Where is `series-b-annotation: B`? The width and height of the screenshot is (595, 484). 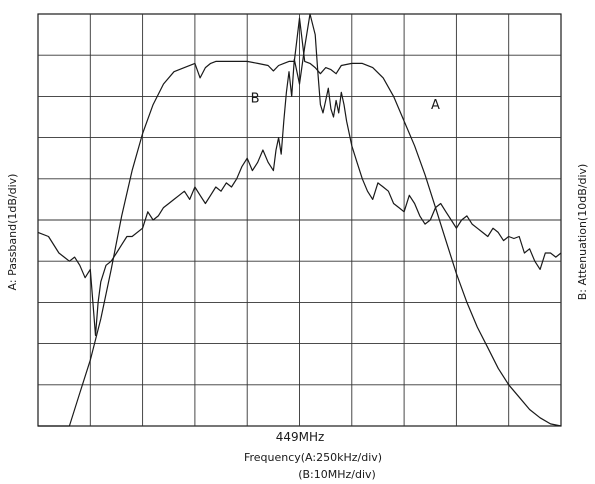
series-b-annotation: B is located at coordinates (255, 99).